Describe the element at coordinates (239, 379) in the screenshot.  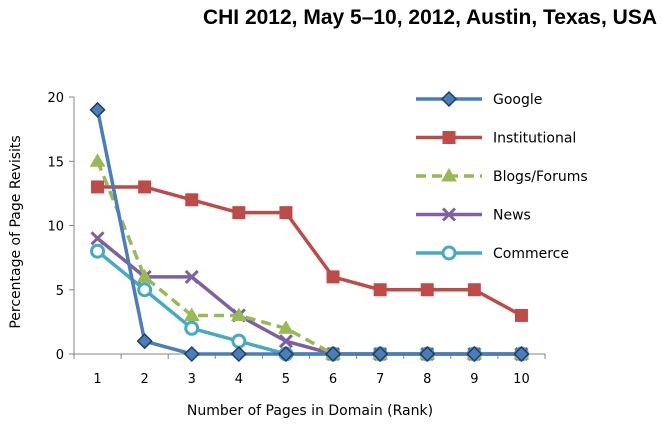
I see `x-tick-label: 4` at that location.